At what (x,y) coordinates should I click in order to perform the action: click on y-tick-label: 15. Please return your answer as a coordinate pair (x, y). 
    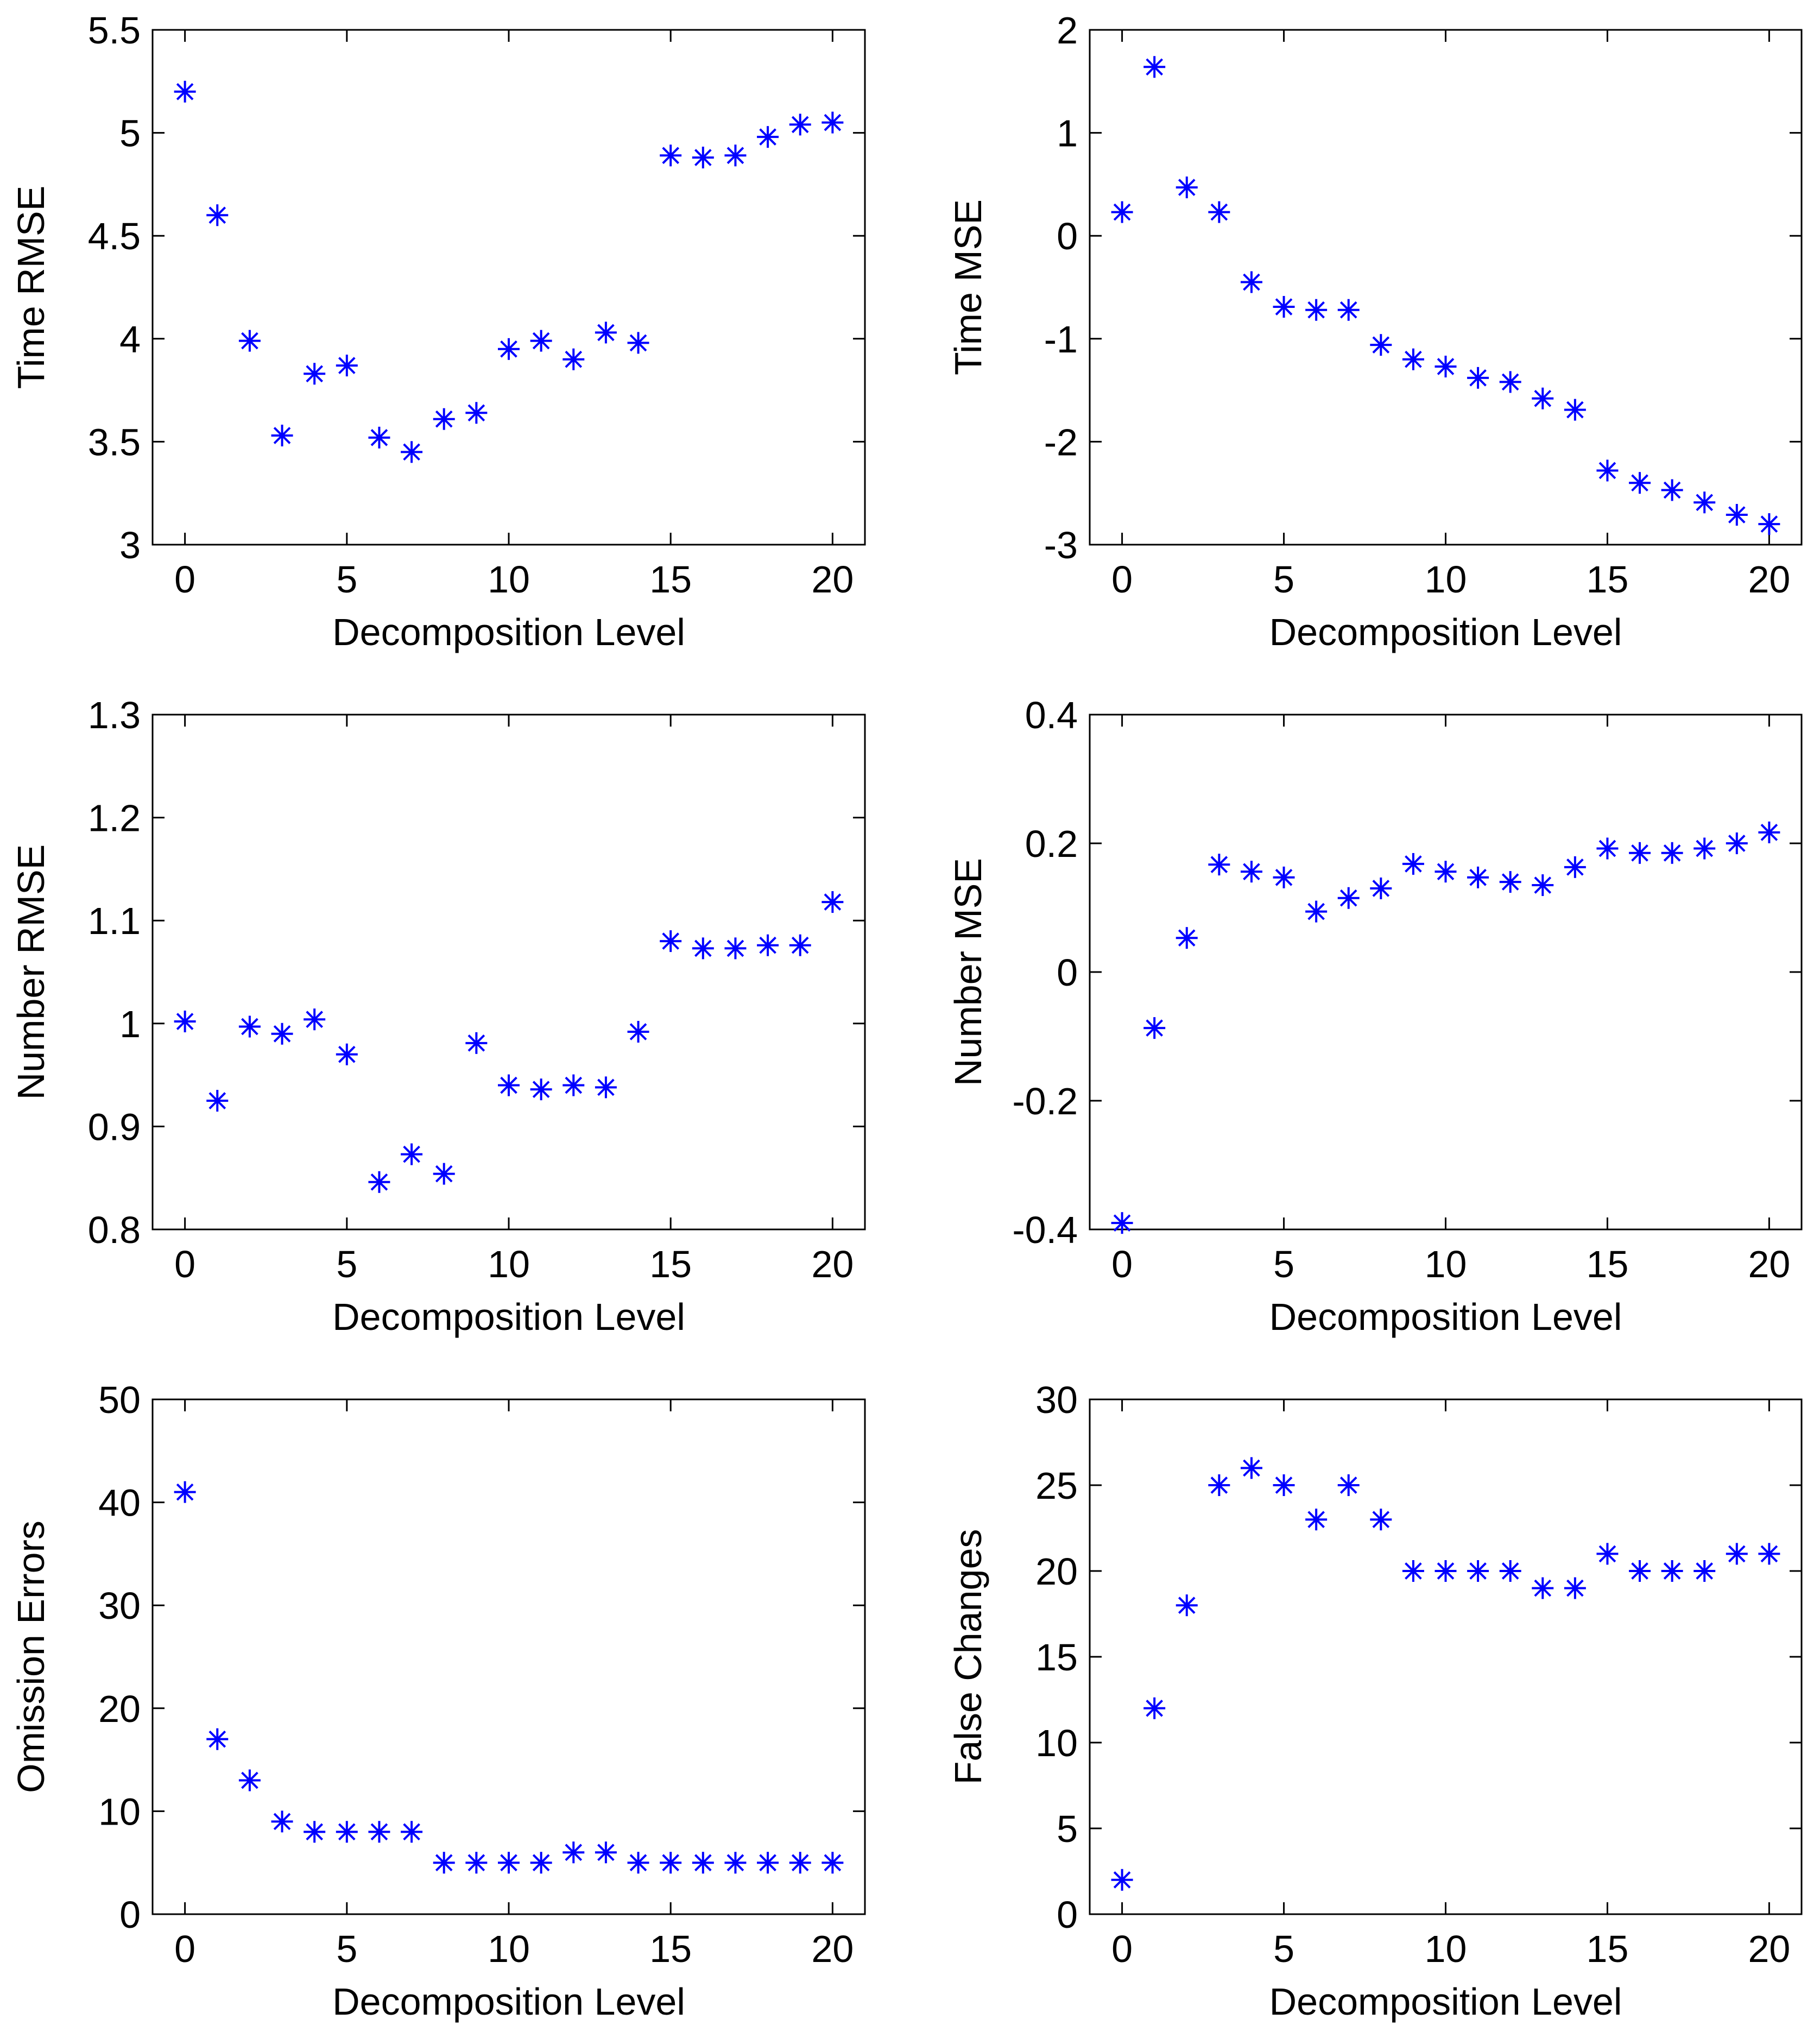
    Looking at the image, I should click on (1056, 1658).